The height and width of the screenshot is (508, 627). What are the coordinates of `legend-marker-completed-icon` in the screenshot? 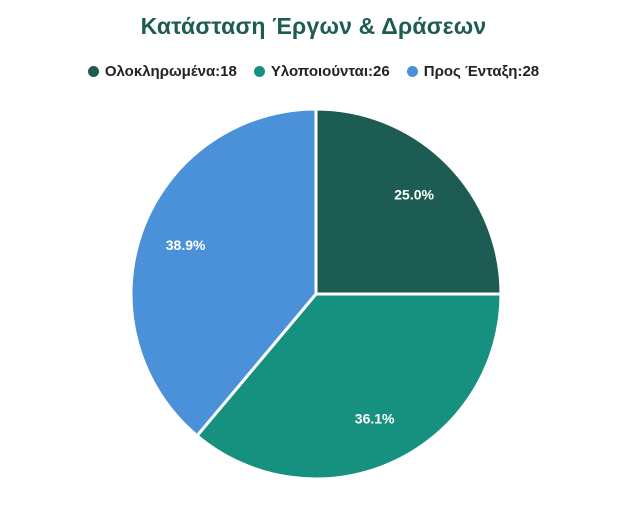 It's located at (93, 71).